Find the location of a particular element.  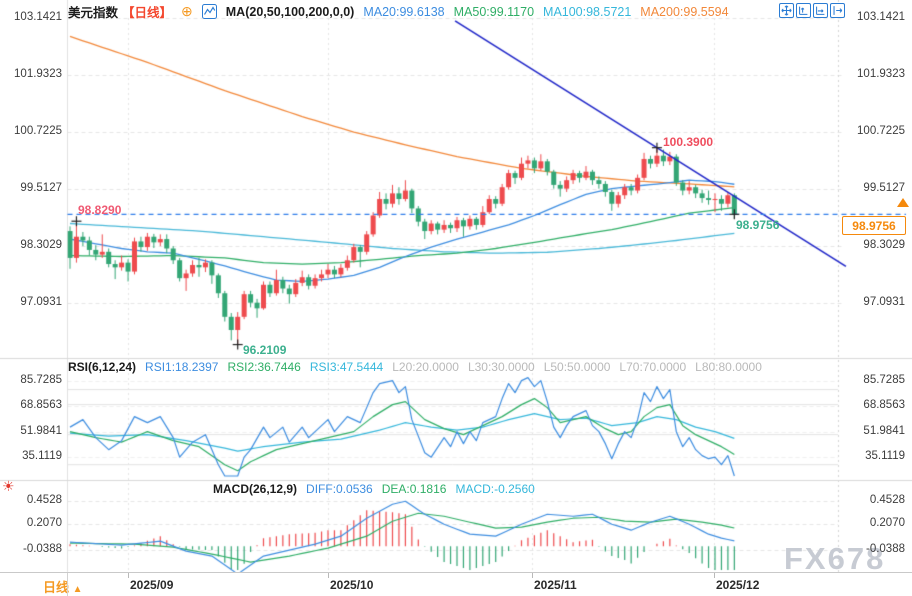

move-crosshair-icon is located at coordinates (786, 10).